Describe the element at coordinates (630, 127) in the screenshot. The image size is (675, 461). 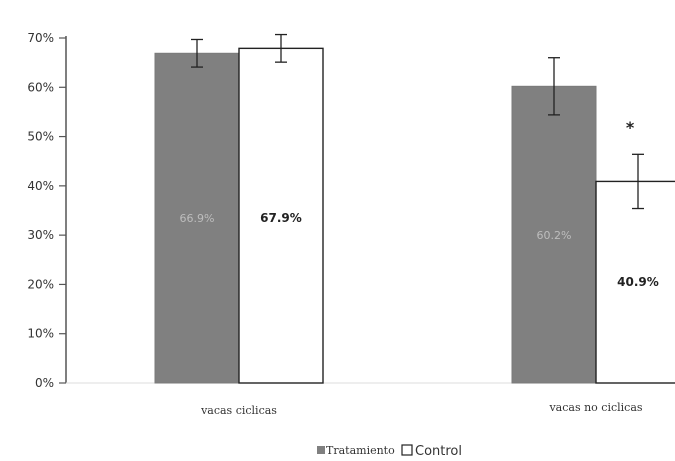
I see `significance-asterisk: *` at that location.